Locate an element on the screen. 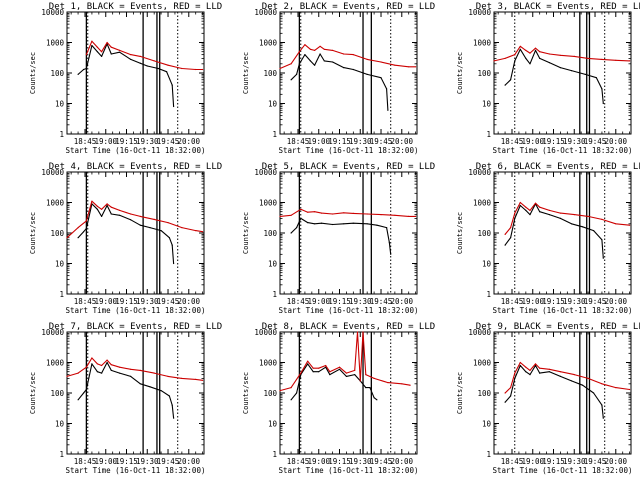  y-tick-label: 1000 is located at coordinates (55, 43).